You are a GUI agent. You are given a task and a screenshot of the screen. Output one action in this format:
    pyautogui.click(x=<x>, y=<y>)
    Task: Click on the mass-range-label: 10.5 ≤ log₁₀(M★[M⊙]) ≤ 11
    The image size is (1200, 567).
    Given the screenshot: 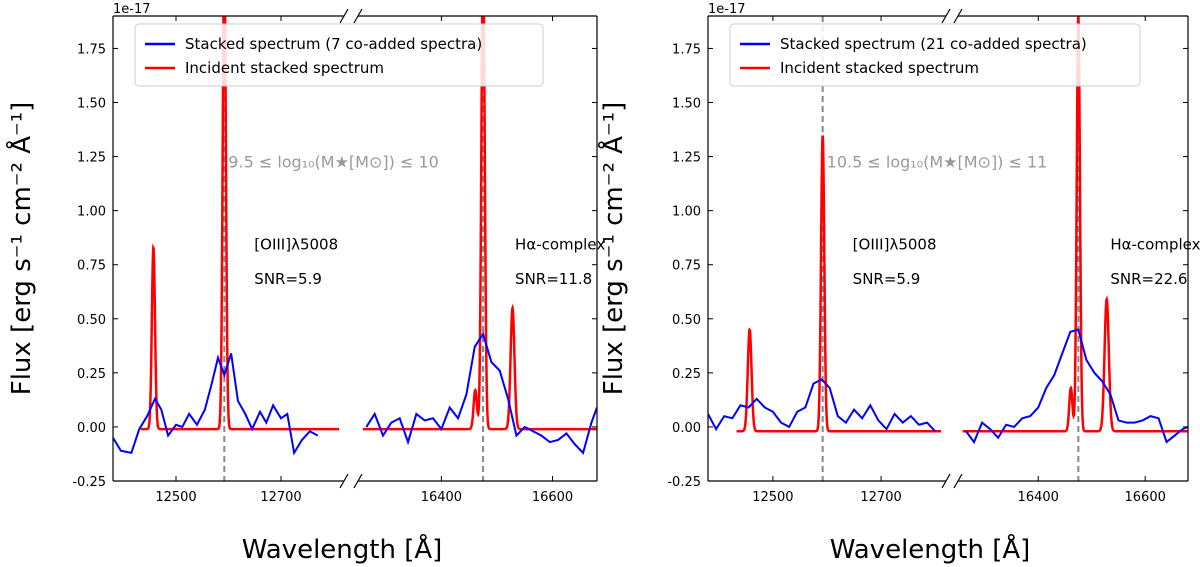 What is the action you would take?
    pyautogui.click(x=937, y=161)
    